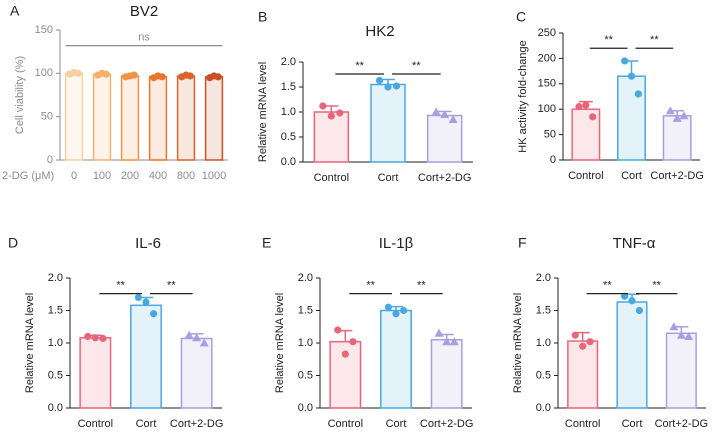  Describe the element at coordinates (553, 160) in the screenshot. I see `y-tick-label: 0` at that location.